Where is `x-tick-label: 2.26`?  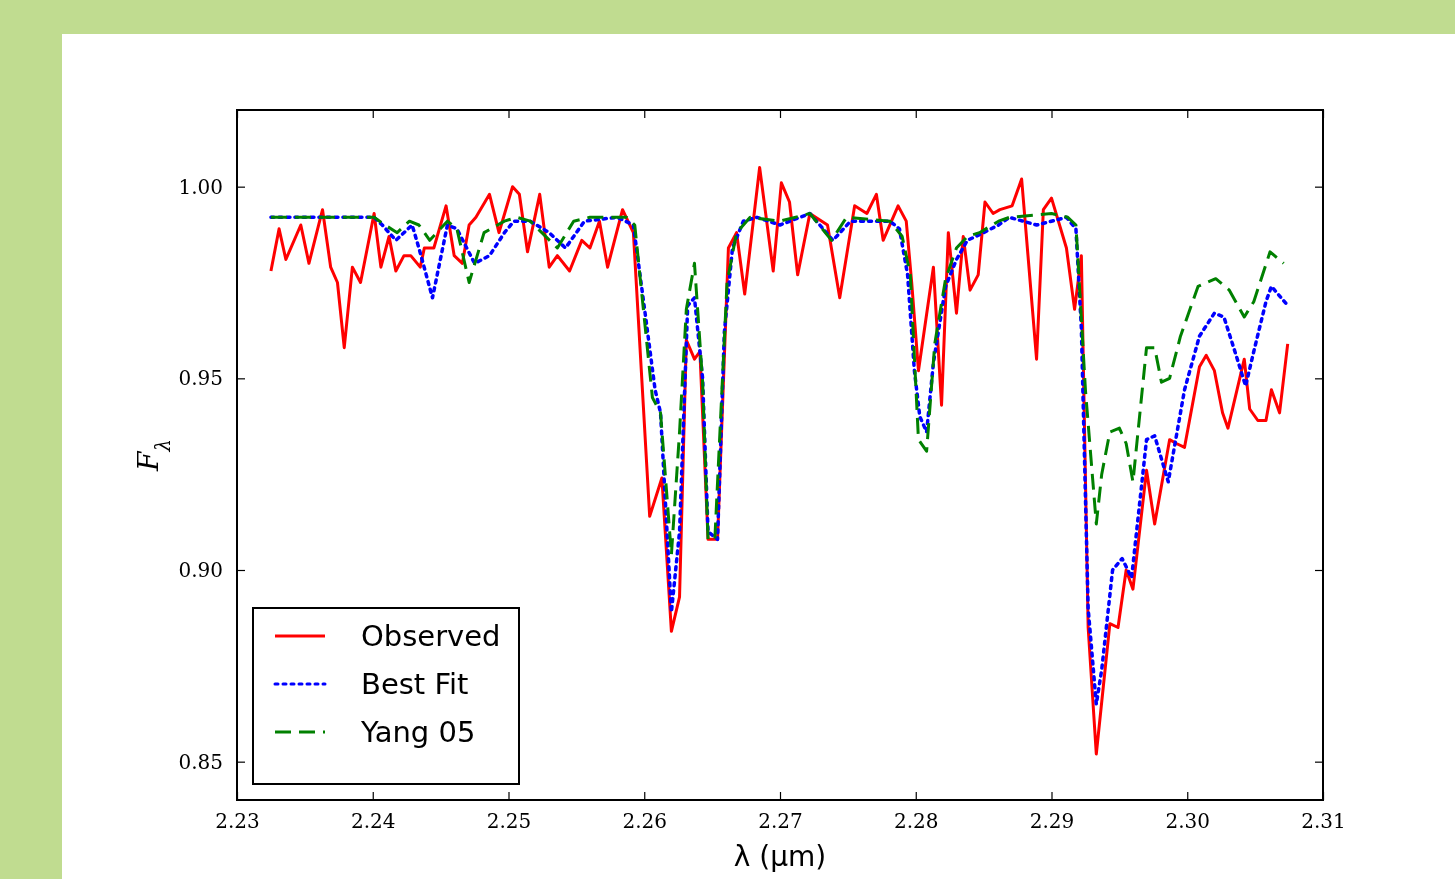 x-tick-label: 2.26 is located at coordinates (645, 821).